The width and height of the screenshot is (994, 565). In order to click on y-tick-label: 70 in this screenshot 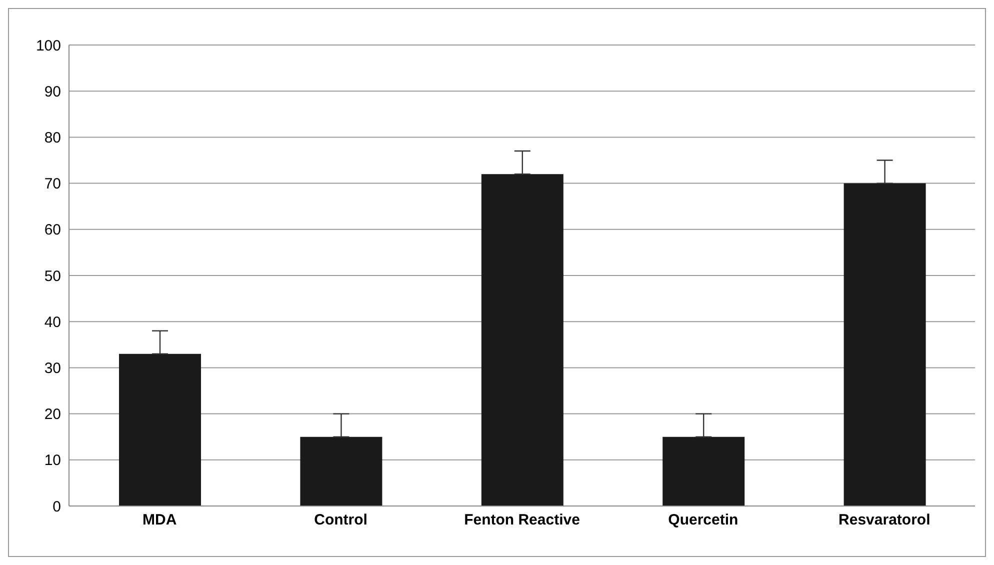, I will do `click(52, 184)`.